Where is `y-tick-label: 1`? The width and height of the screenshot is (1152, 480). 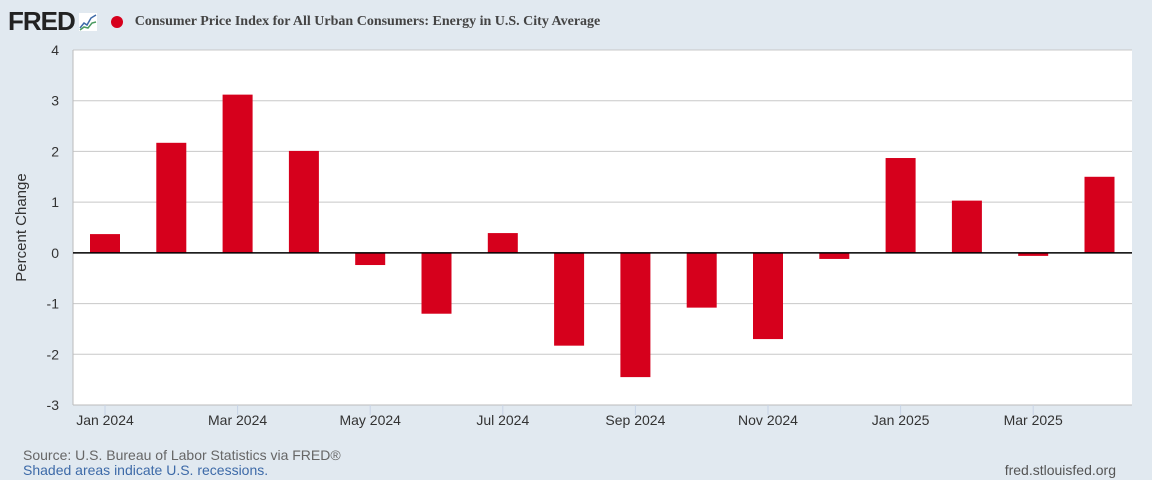
y-tick-label: 1 is located at coordinates (55, 202).